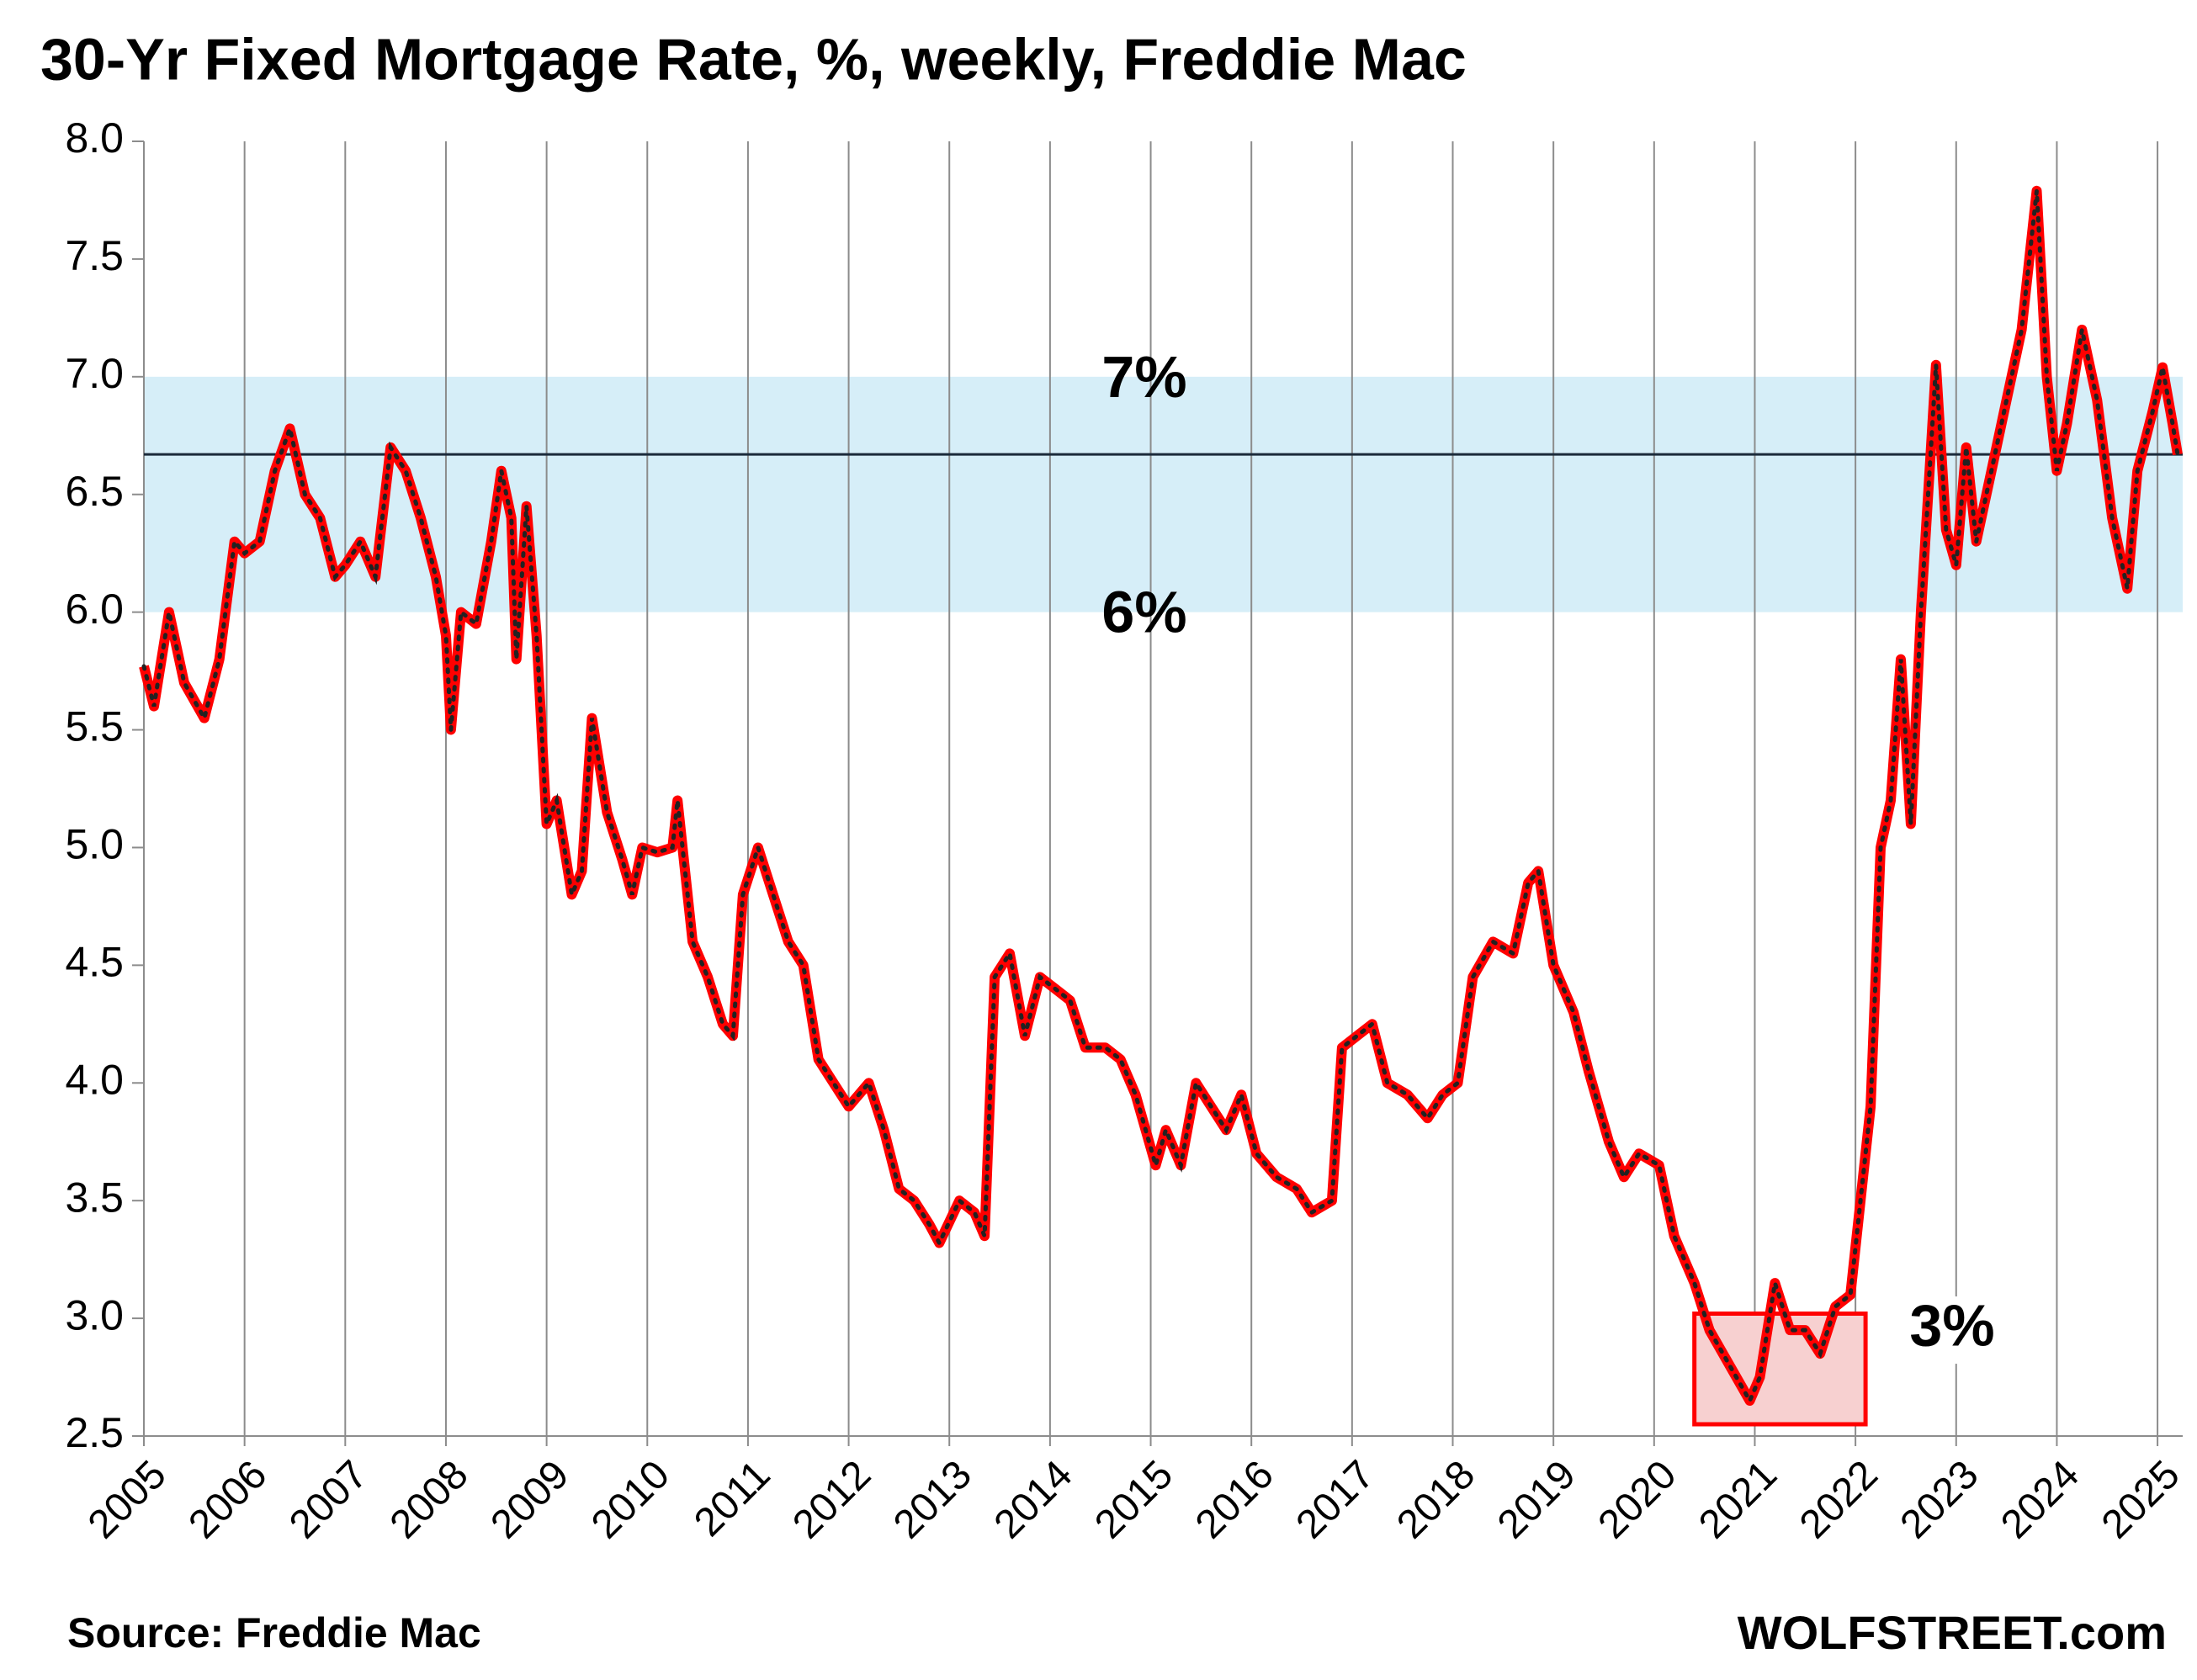 Image resolution: width=2197 pixels, height=1680 pixels. Describe the element at coordinates (1335, 1499) in the screenshot. I see `x-tick-label: 2017` at that location.